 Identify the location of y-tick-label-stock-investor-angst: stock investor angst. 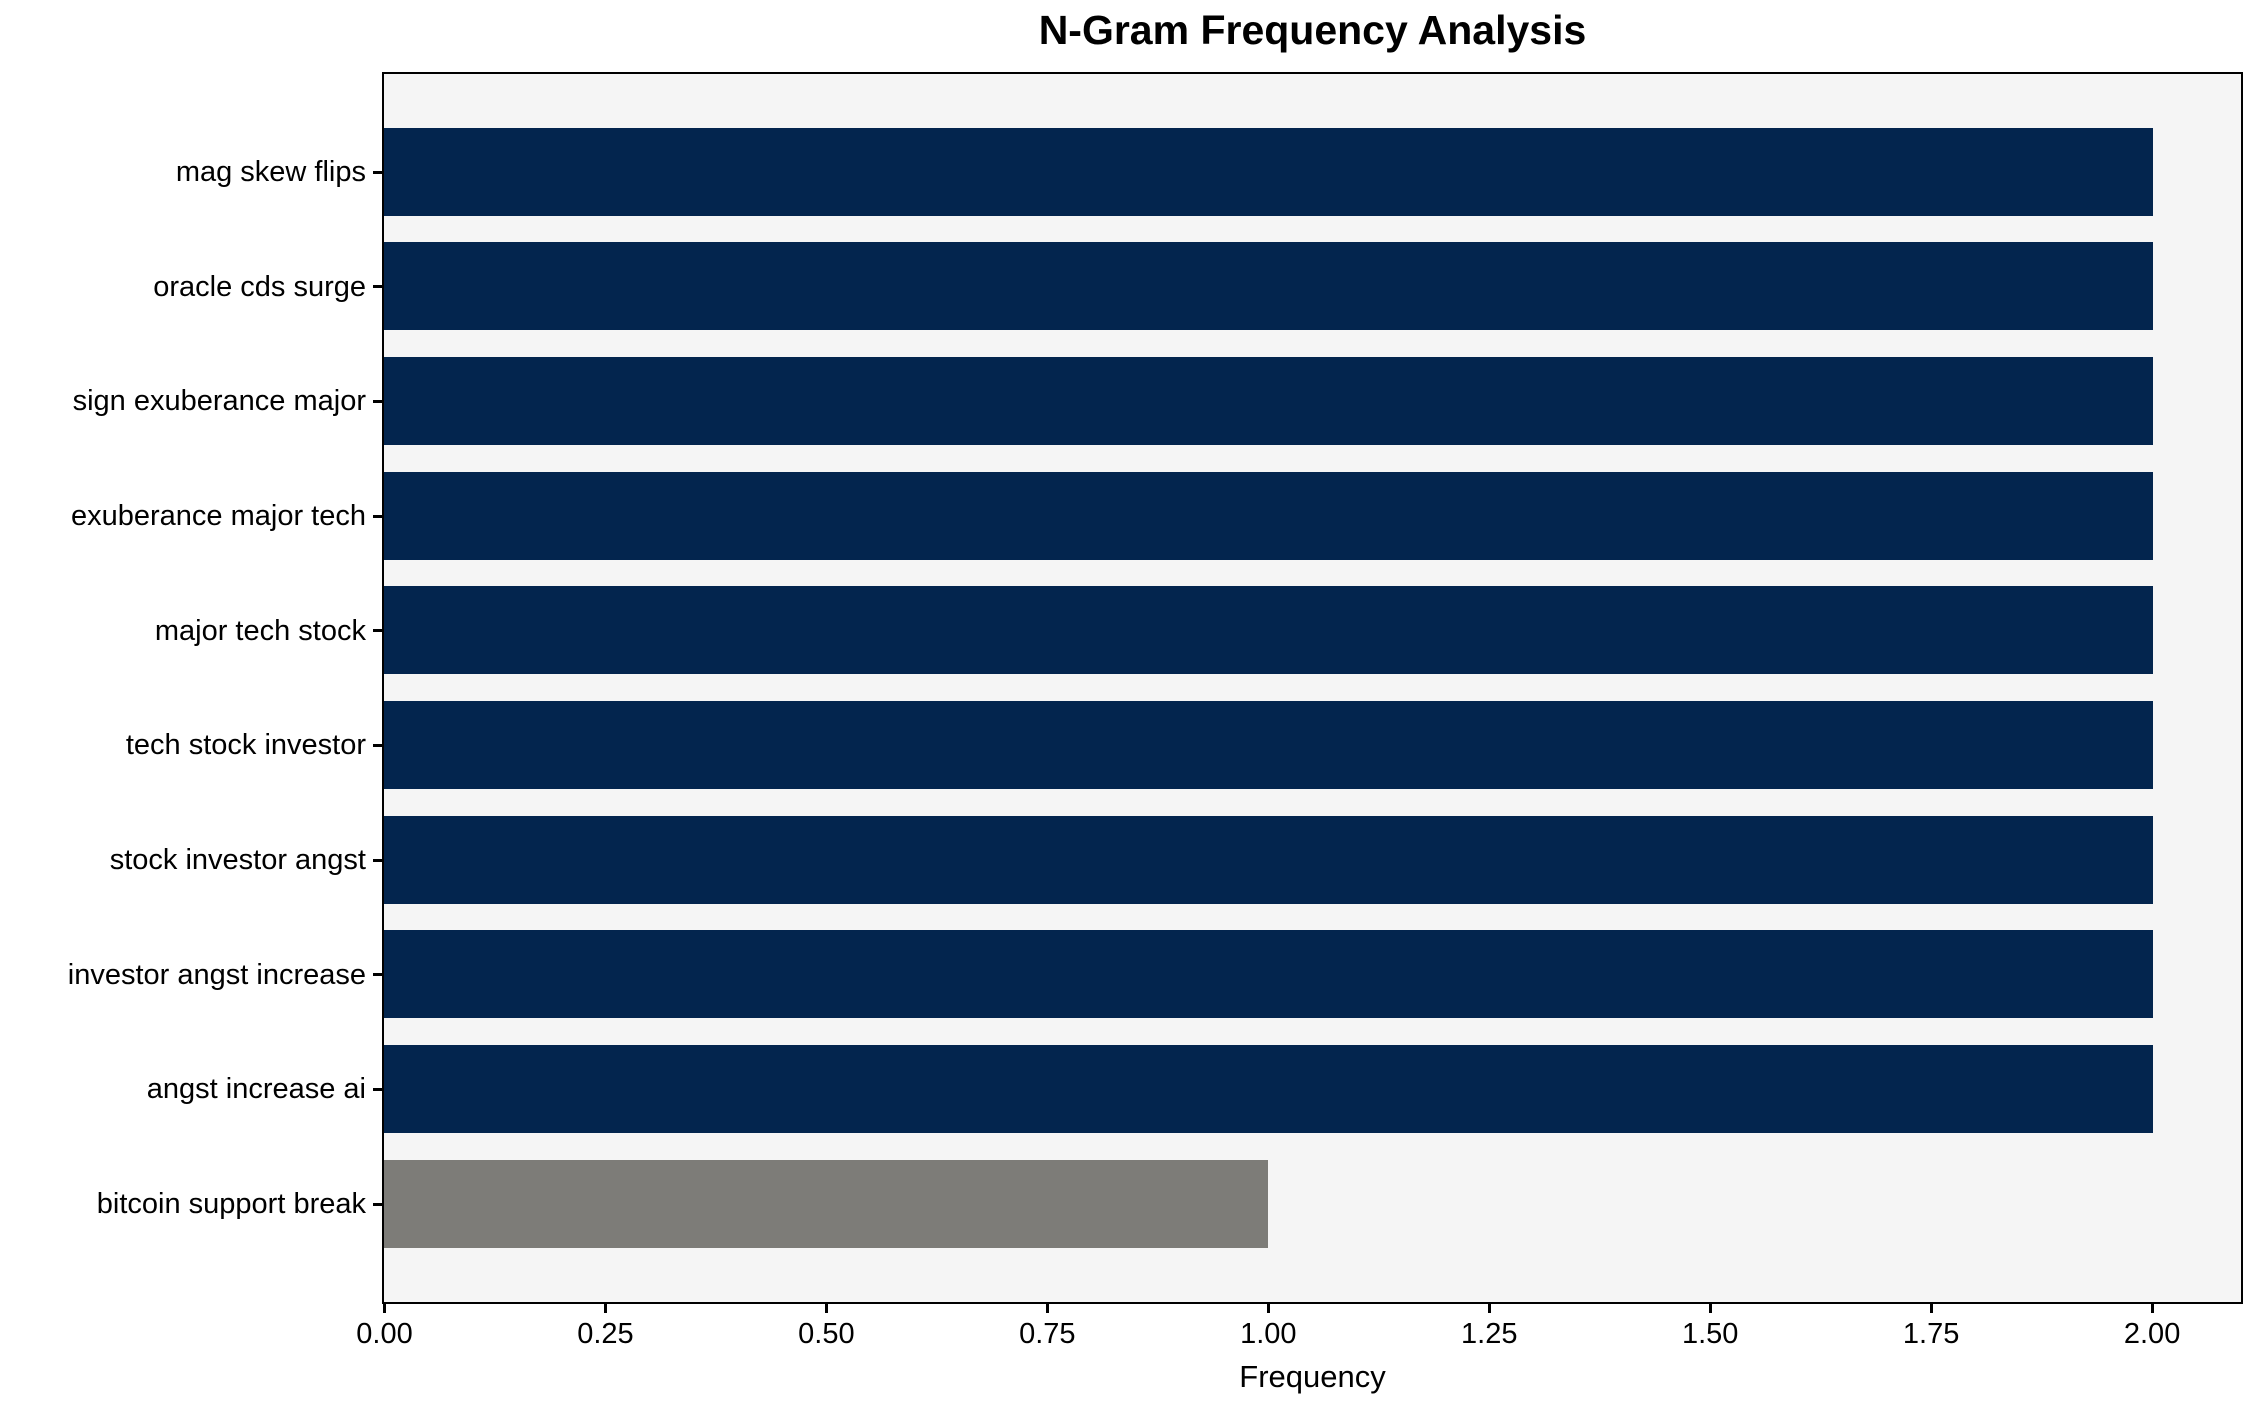
(237, 860).